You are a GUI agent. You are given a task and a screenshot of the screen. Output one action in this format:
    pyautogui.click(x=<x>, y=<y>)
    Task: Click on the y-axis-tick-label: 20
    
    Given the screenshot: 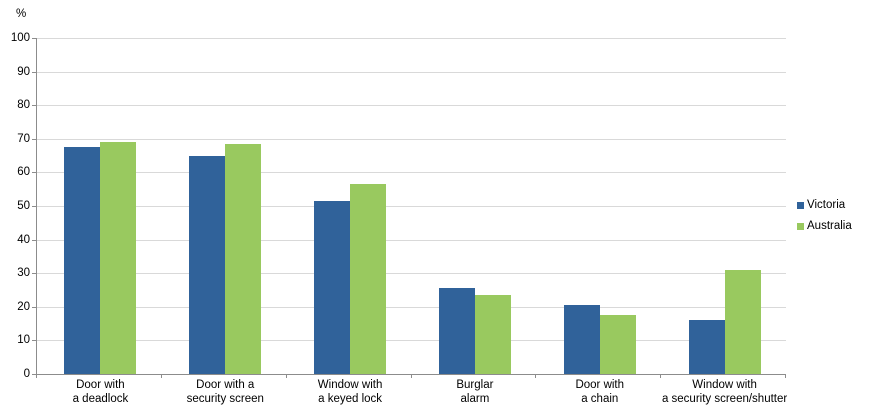 What is the action you would take?
    pyautogui.click(x=23, y=307)
    